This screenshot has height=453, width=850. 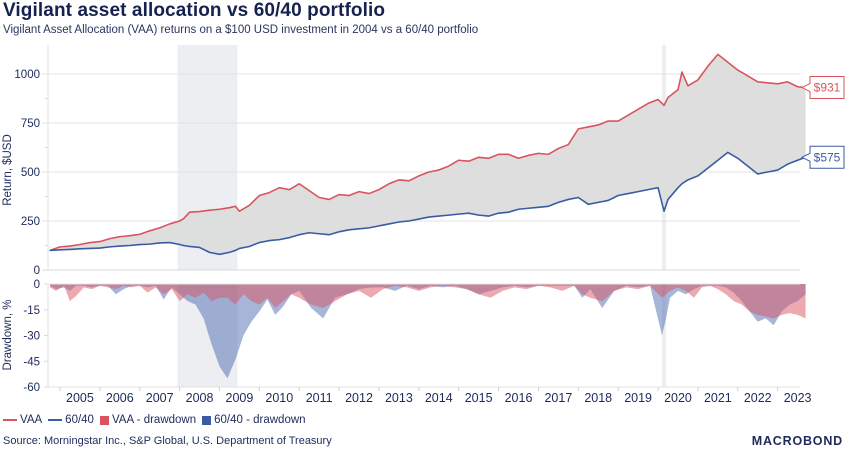 What do you see at coordinates (31, 311) in the screenshot?
I see `y-tick-label-bottom: -15` at bounding box center [31, 311].